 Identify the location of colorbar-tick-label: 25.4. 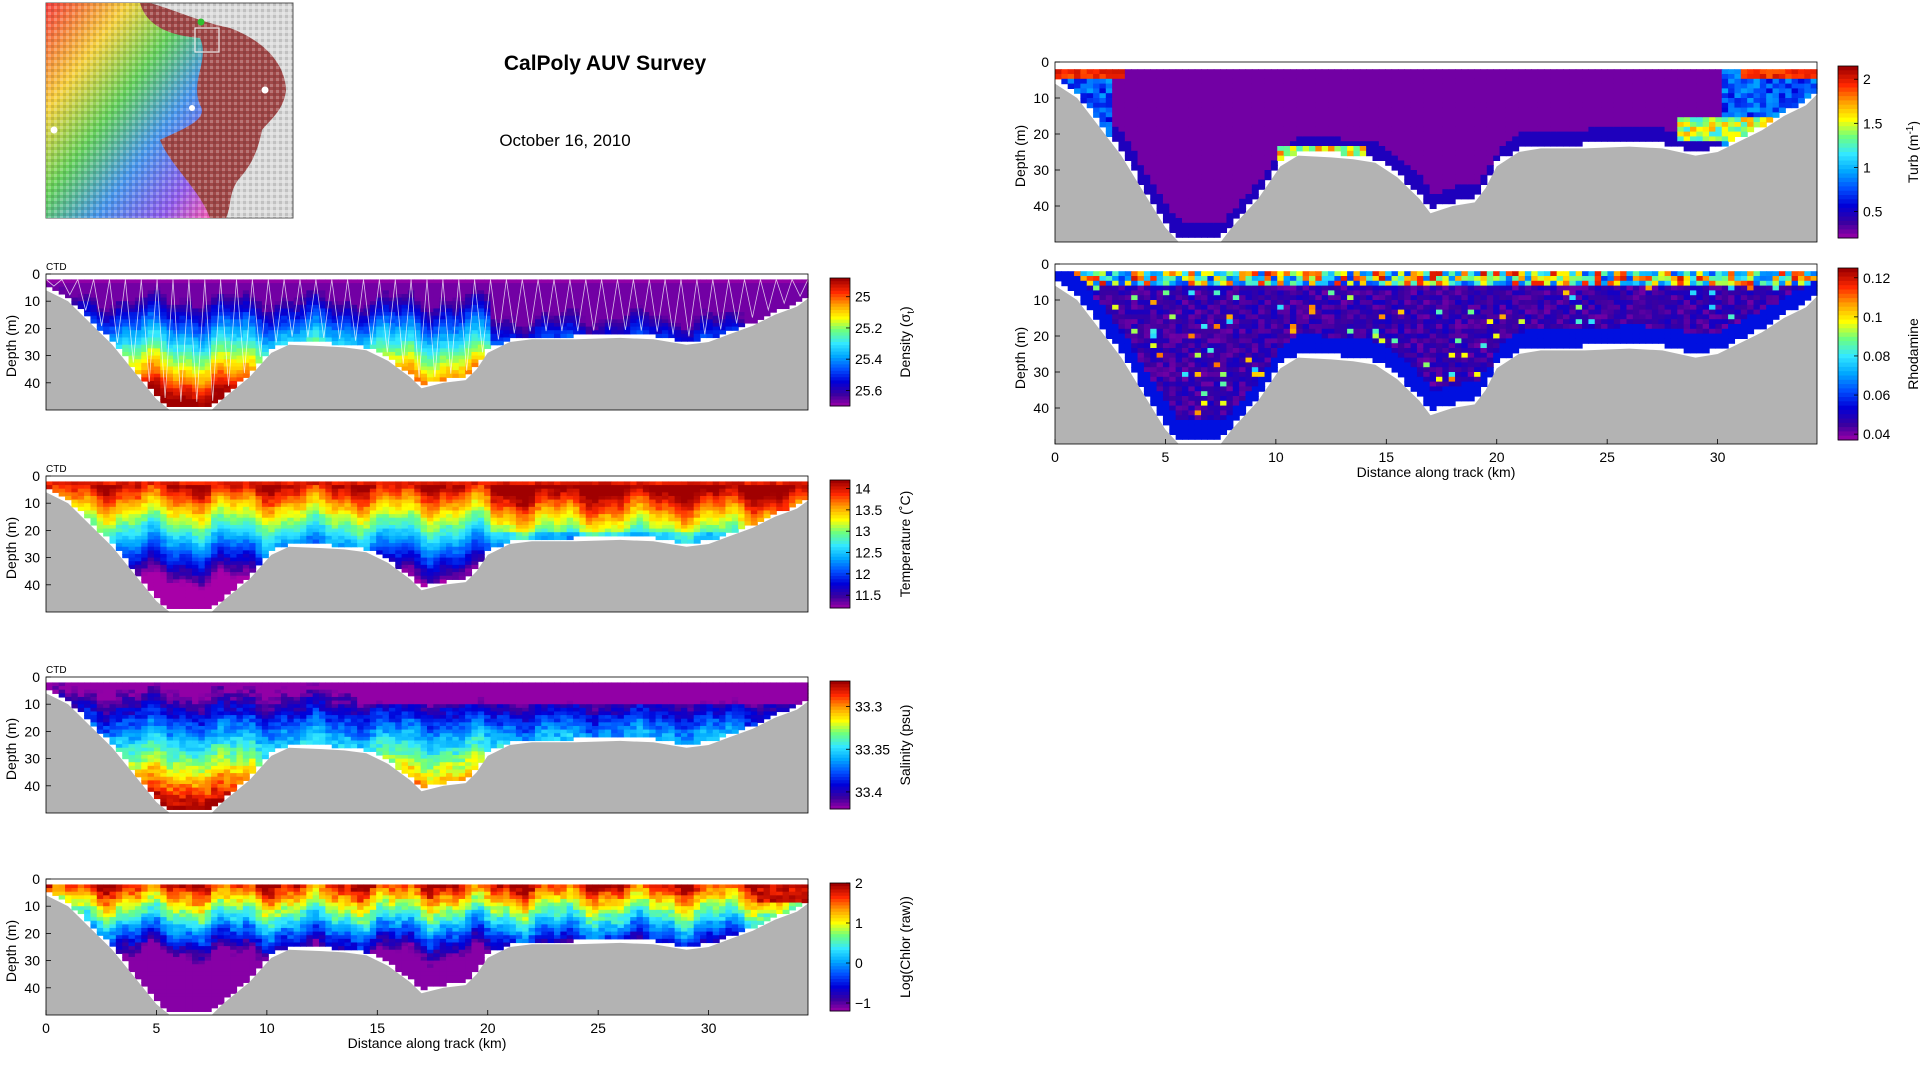
(868, 359).